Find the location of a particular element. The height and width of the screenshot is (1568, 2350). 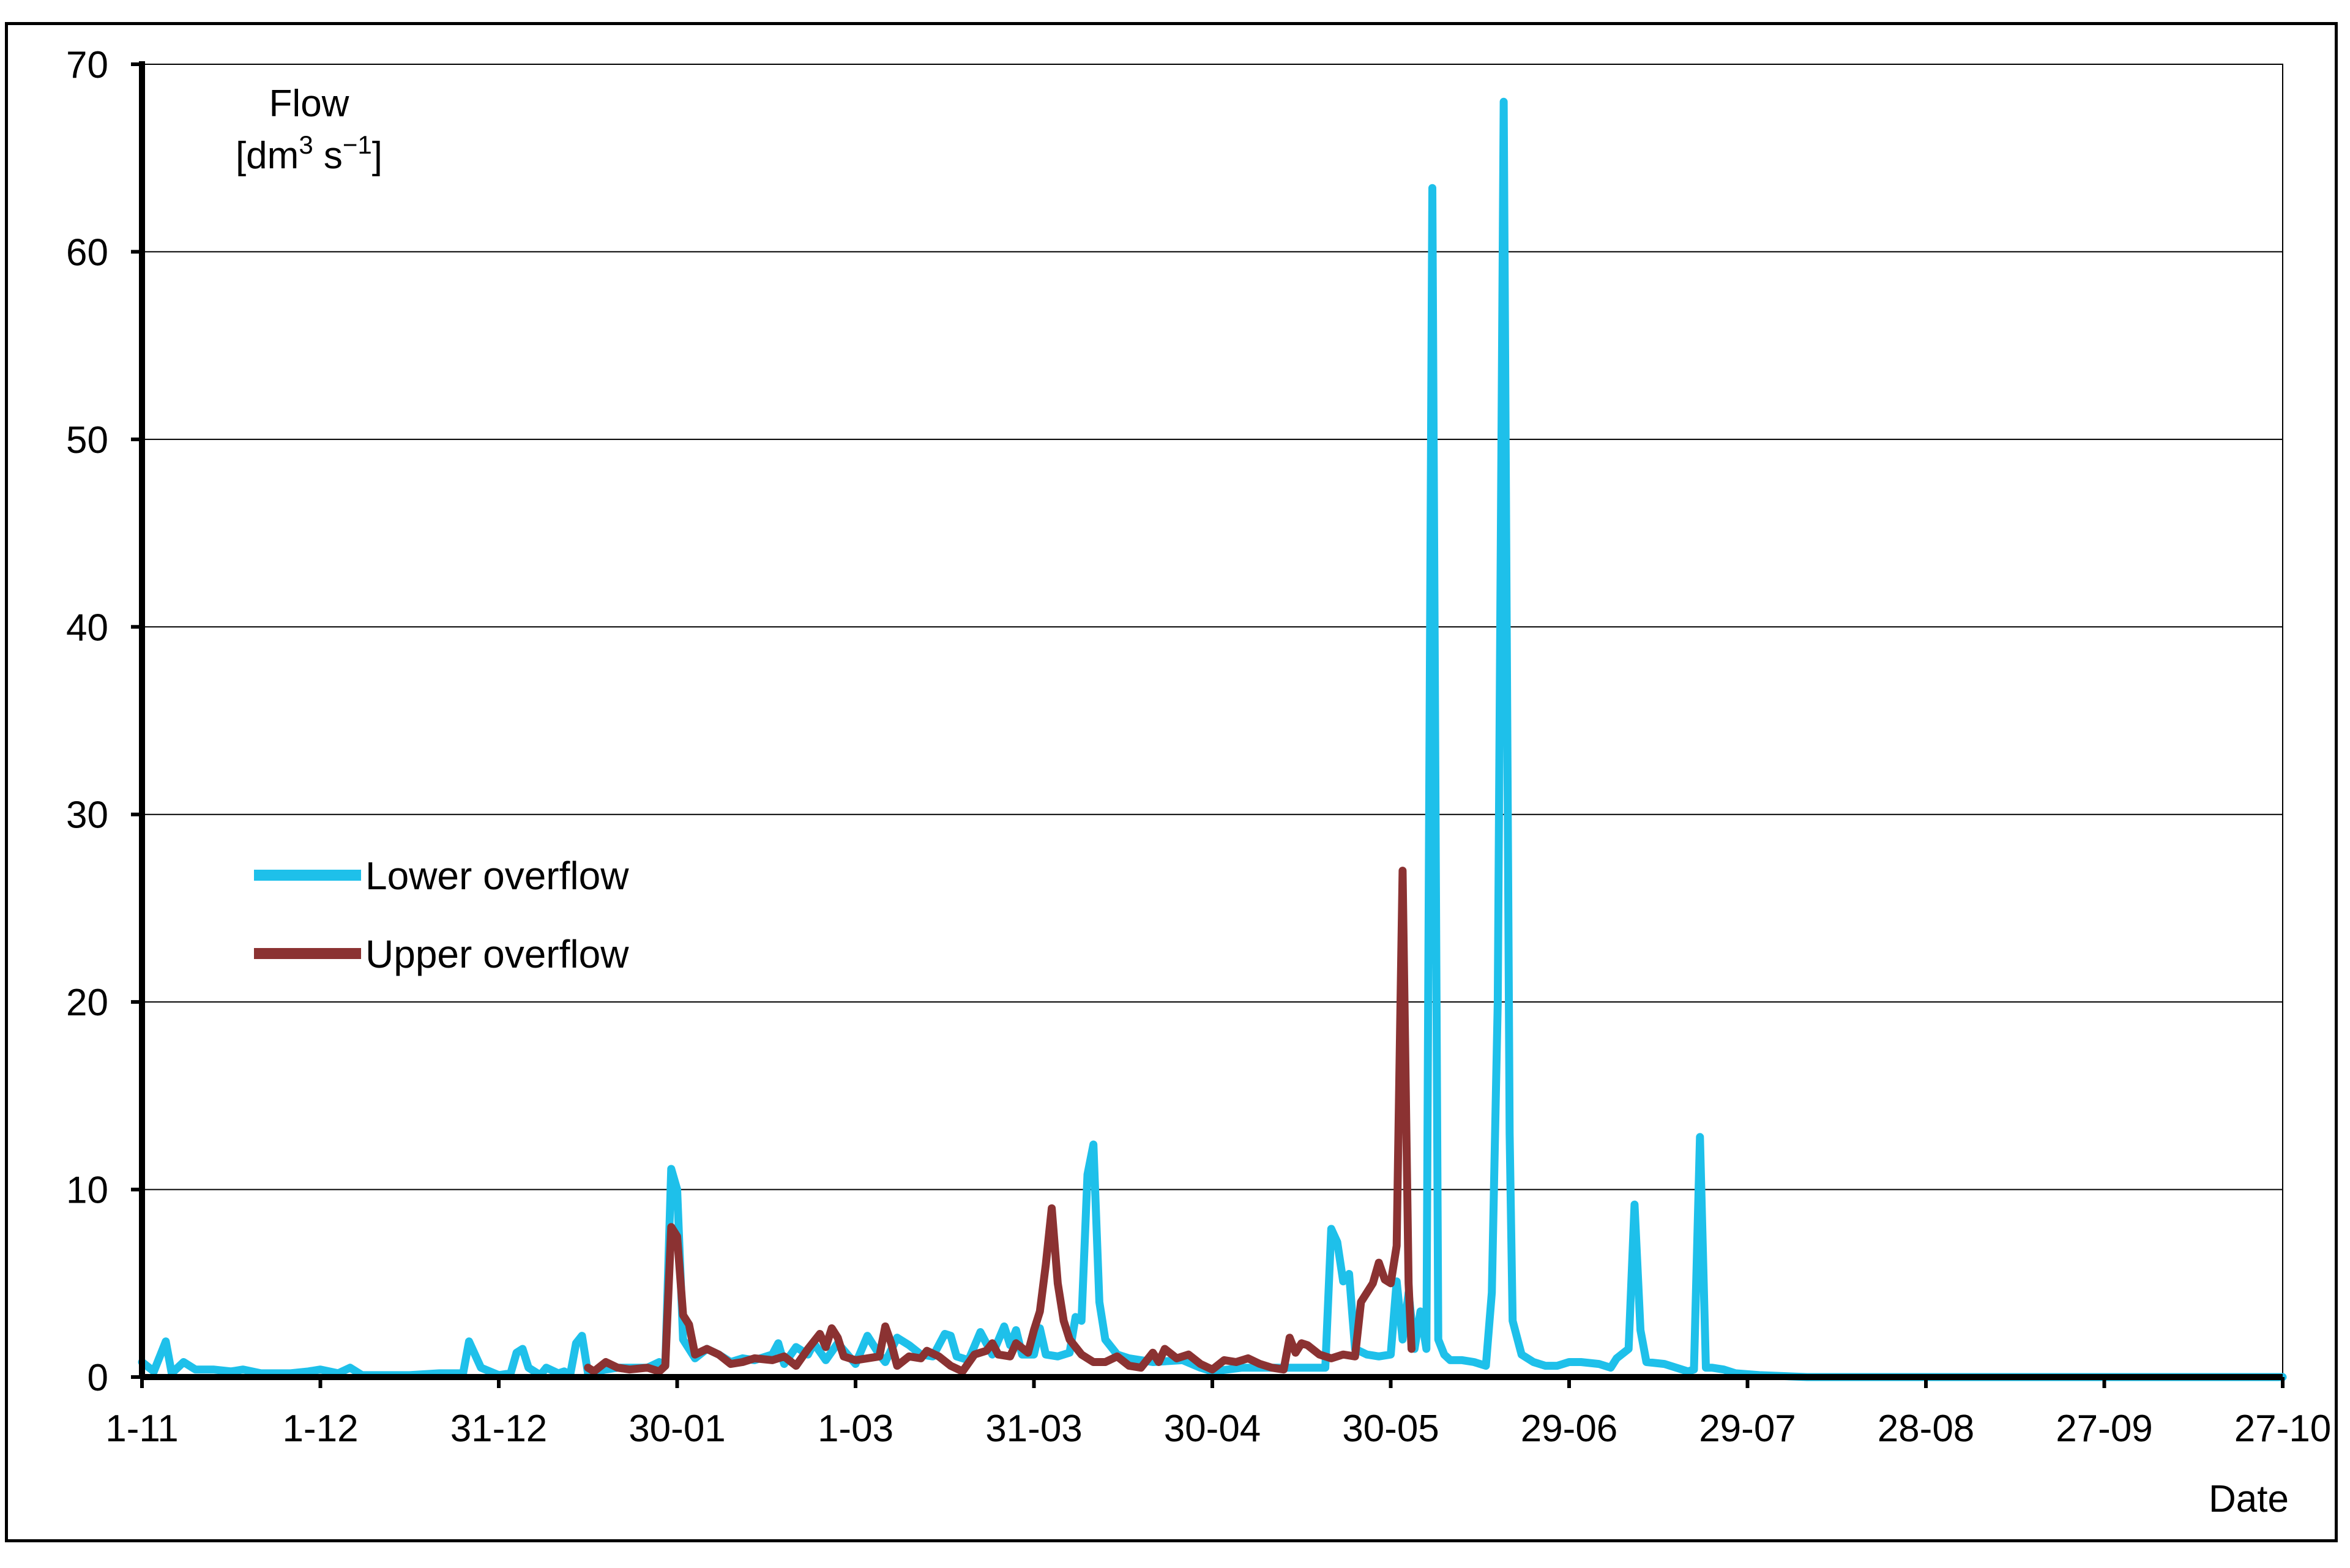

x-axis-title: Date is located at coordinates (2249, 1499).